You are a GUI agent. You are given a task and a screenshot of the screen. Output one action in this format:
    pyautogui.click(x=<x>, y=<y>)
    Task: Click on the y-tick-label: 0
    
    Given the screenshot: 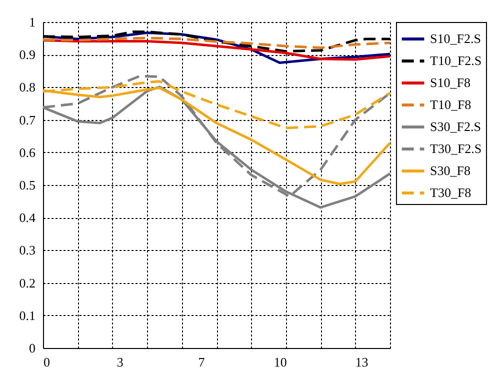 What is the action you would take?
    pyautogui.click(x=32, y=348)
    